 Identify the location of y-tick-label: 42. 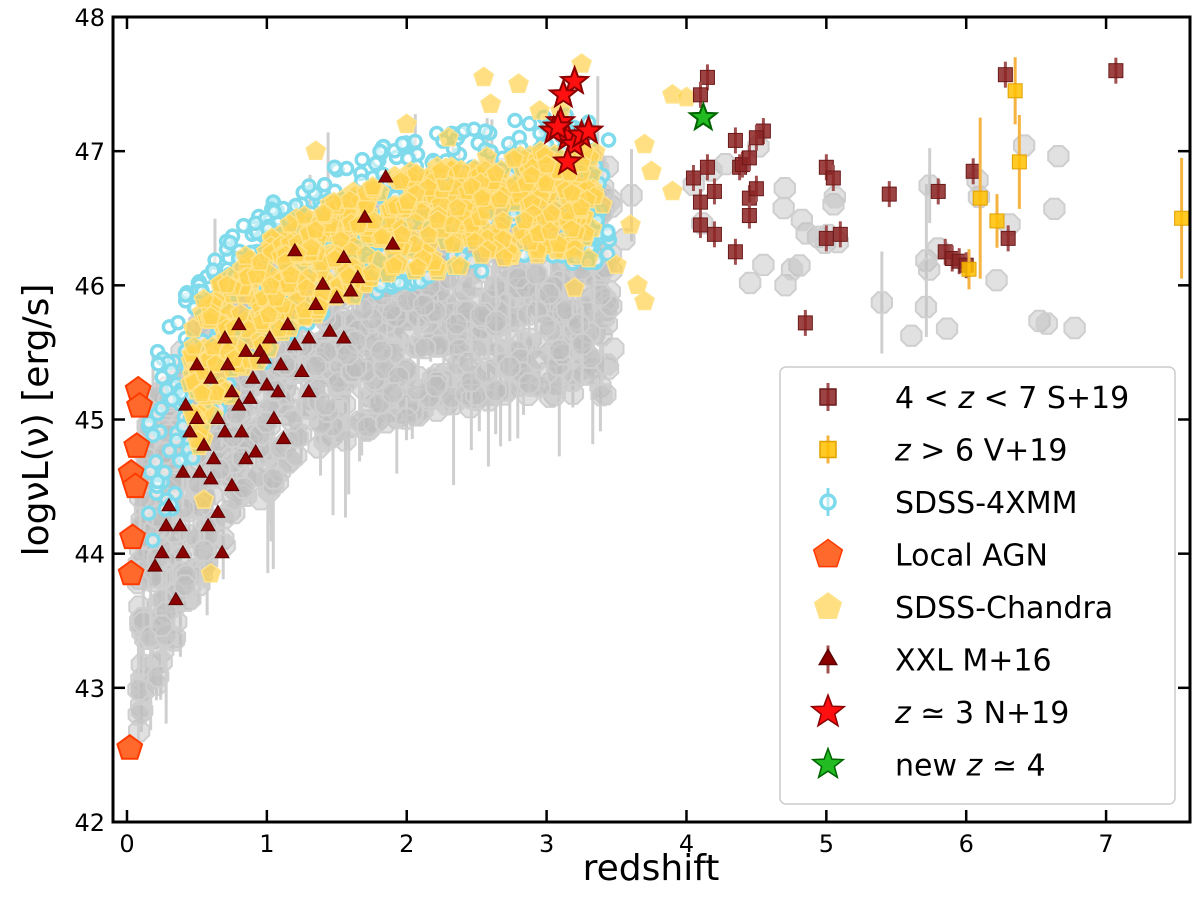
(89, 823).